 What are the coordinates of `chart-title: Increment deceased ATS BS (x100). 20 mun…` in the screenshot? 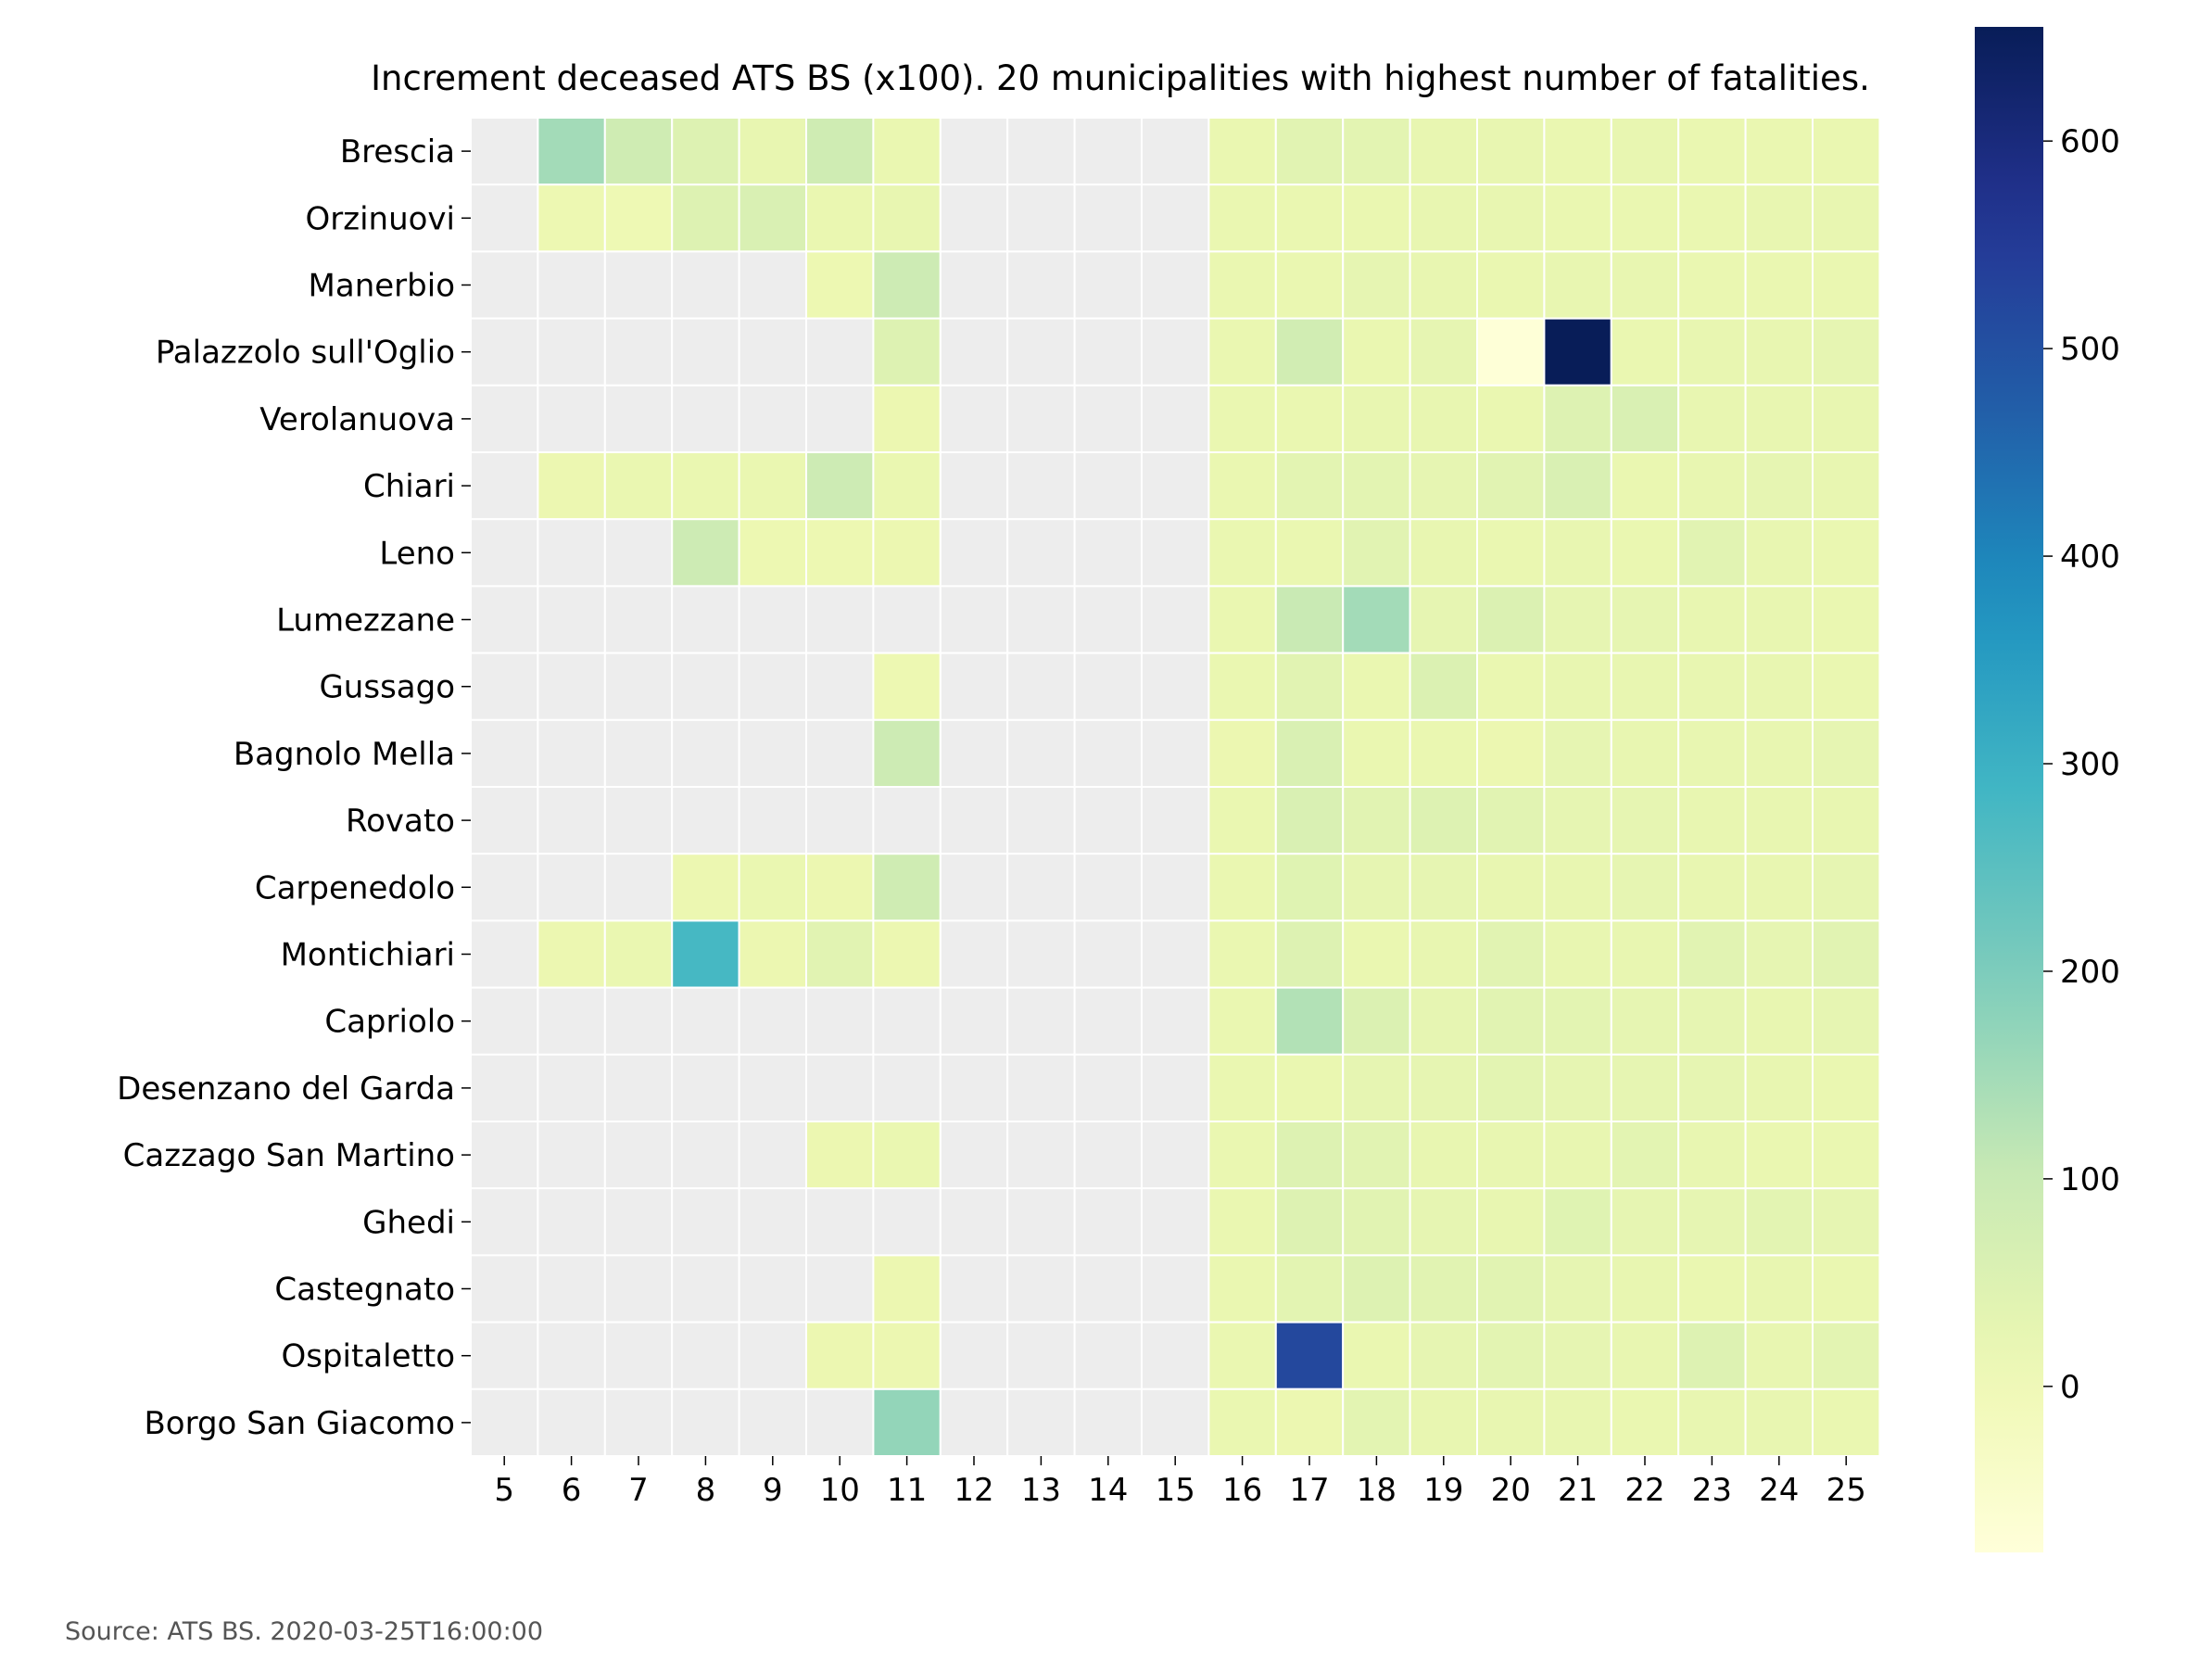 It's located at (1120, 78).